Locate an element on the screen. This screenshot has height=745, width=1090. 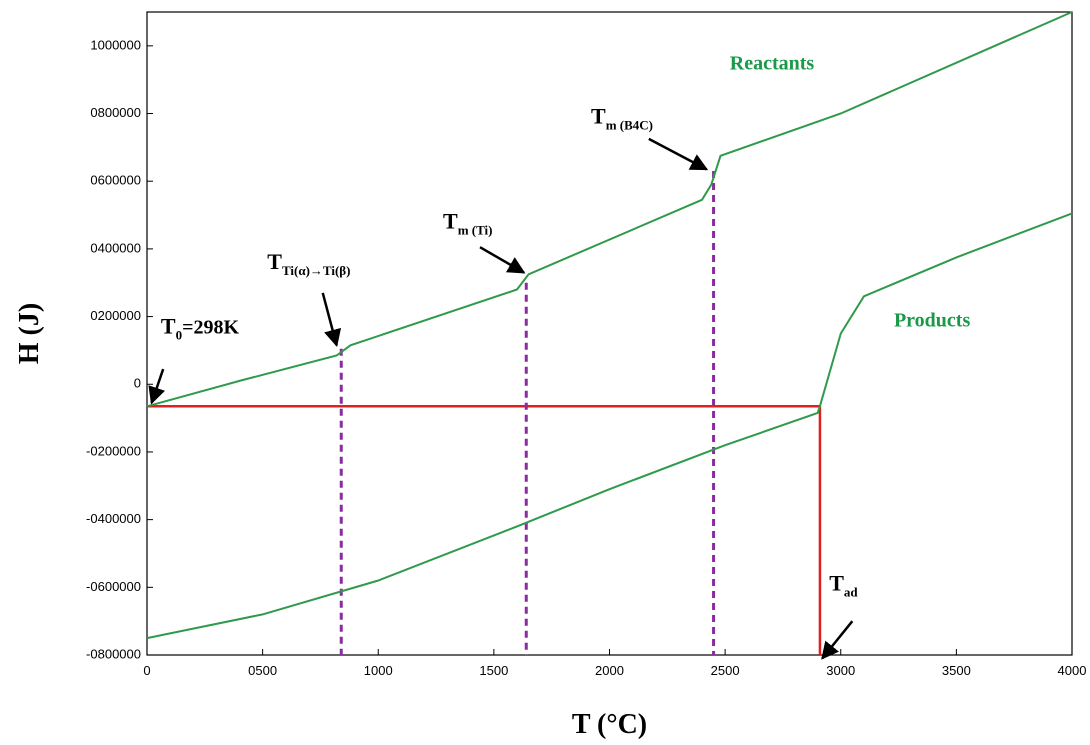
y-tick-label: 0600000 is located at coordinates (115, 180).